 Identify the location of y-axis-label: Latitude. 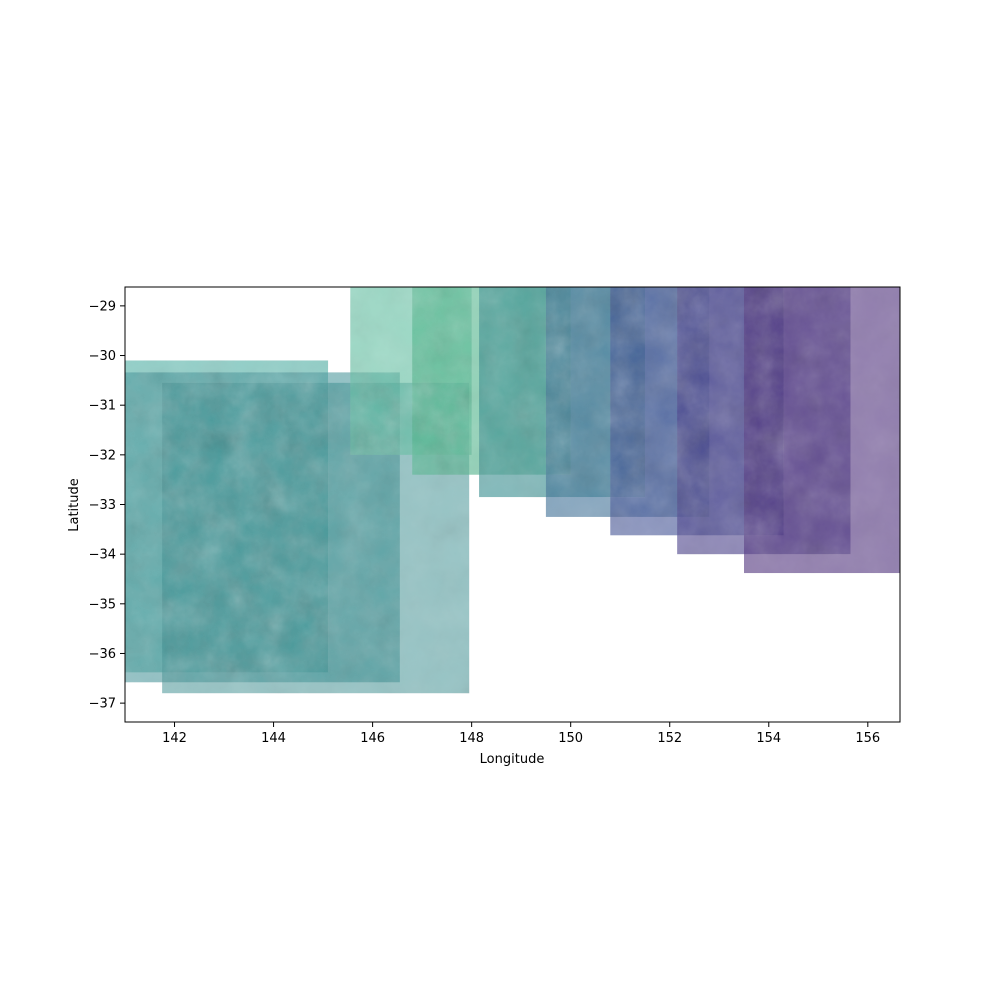
(74, 505).